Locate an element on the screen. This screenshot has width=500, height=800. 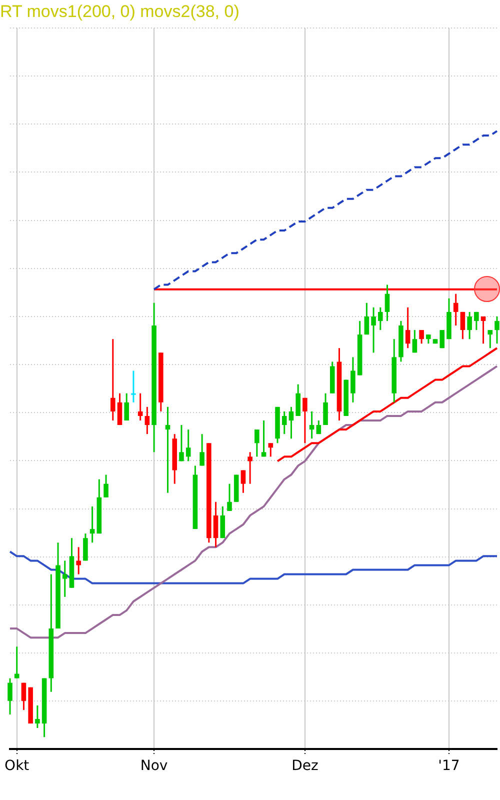
x-tick-label: Dez is located at coordinates (305, 766).